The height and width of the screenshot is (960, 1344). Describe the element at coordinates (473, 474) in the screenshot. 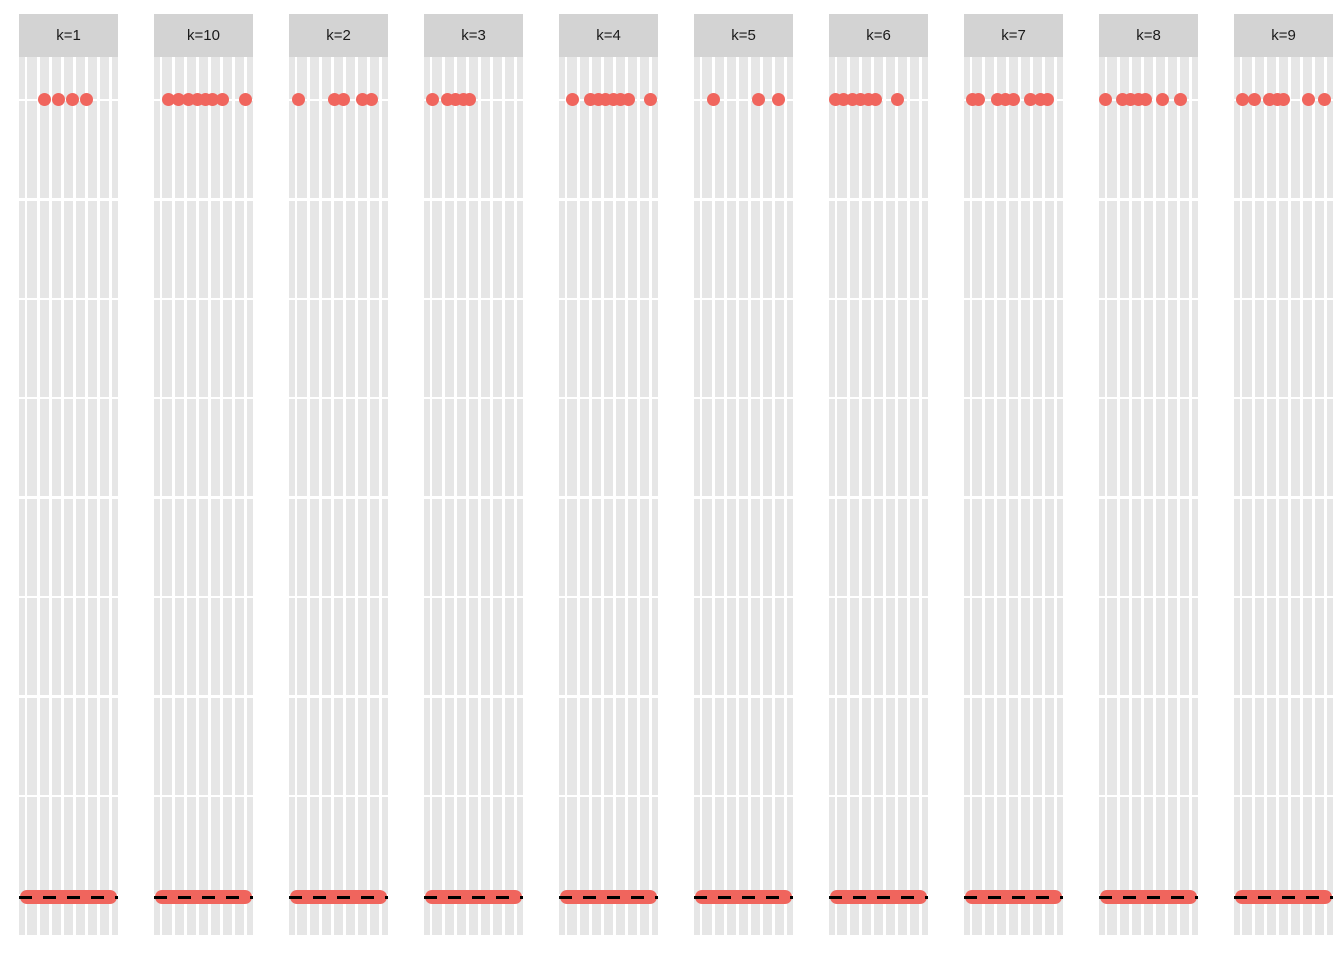

I see `facet-column: k=3` at that location.